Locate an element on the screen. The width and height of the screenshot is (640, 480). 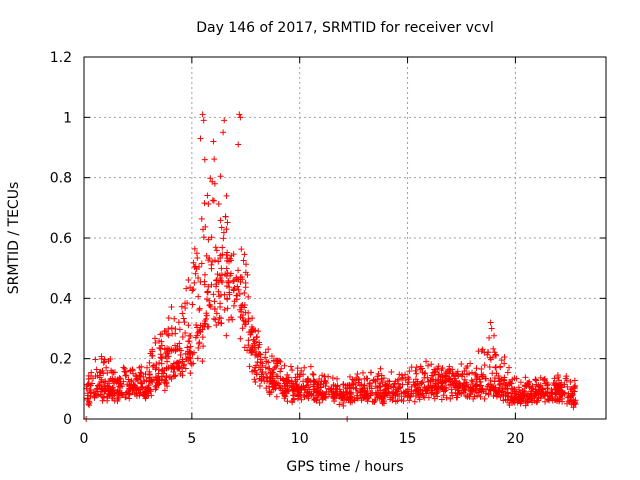
y-tick-label: 0.2 is located at coordinates (61, 360).